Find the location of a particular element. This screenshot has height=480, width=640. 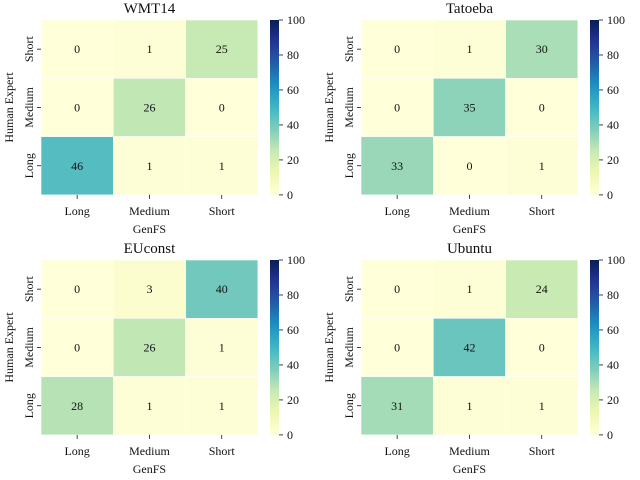

chart-title: WMT14 is located at coordinates (150, 9).